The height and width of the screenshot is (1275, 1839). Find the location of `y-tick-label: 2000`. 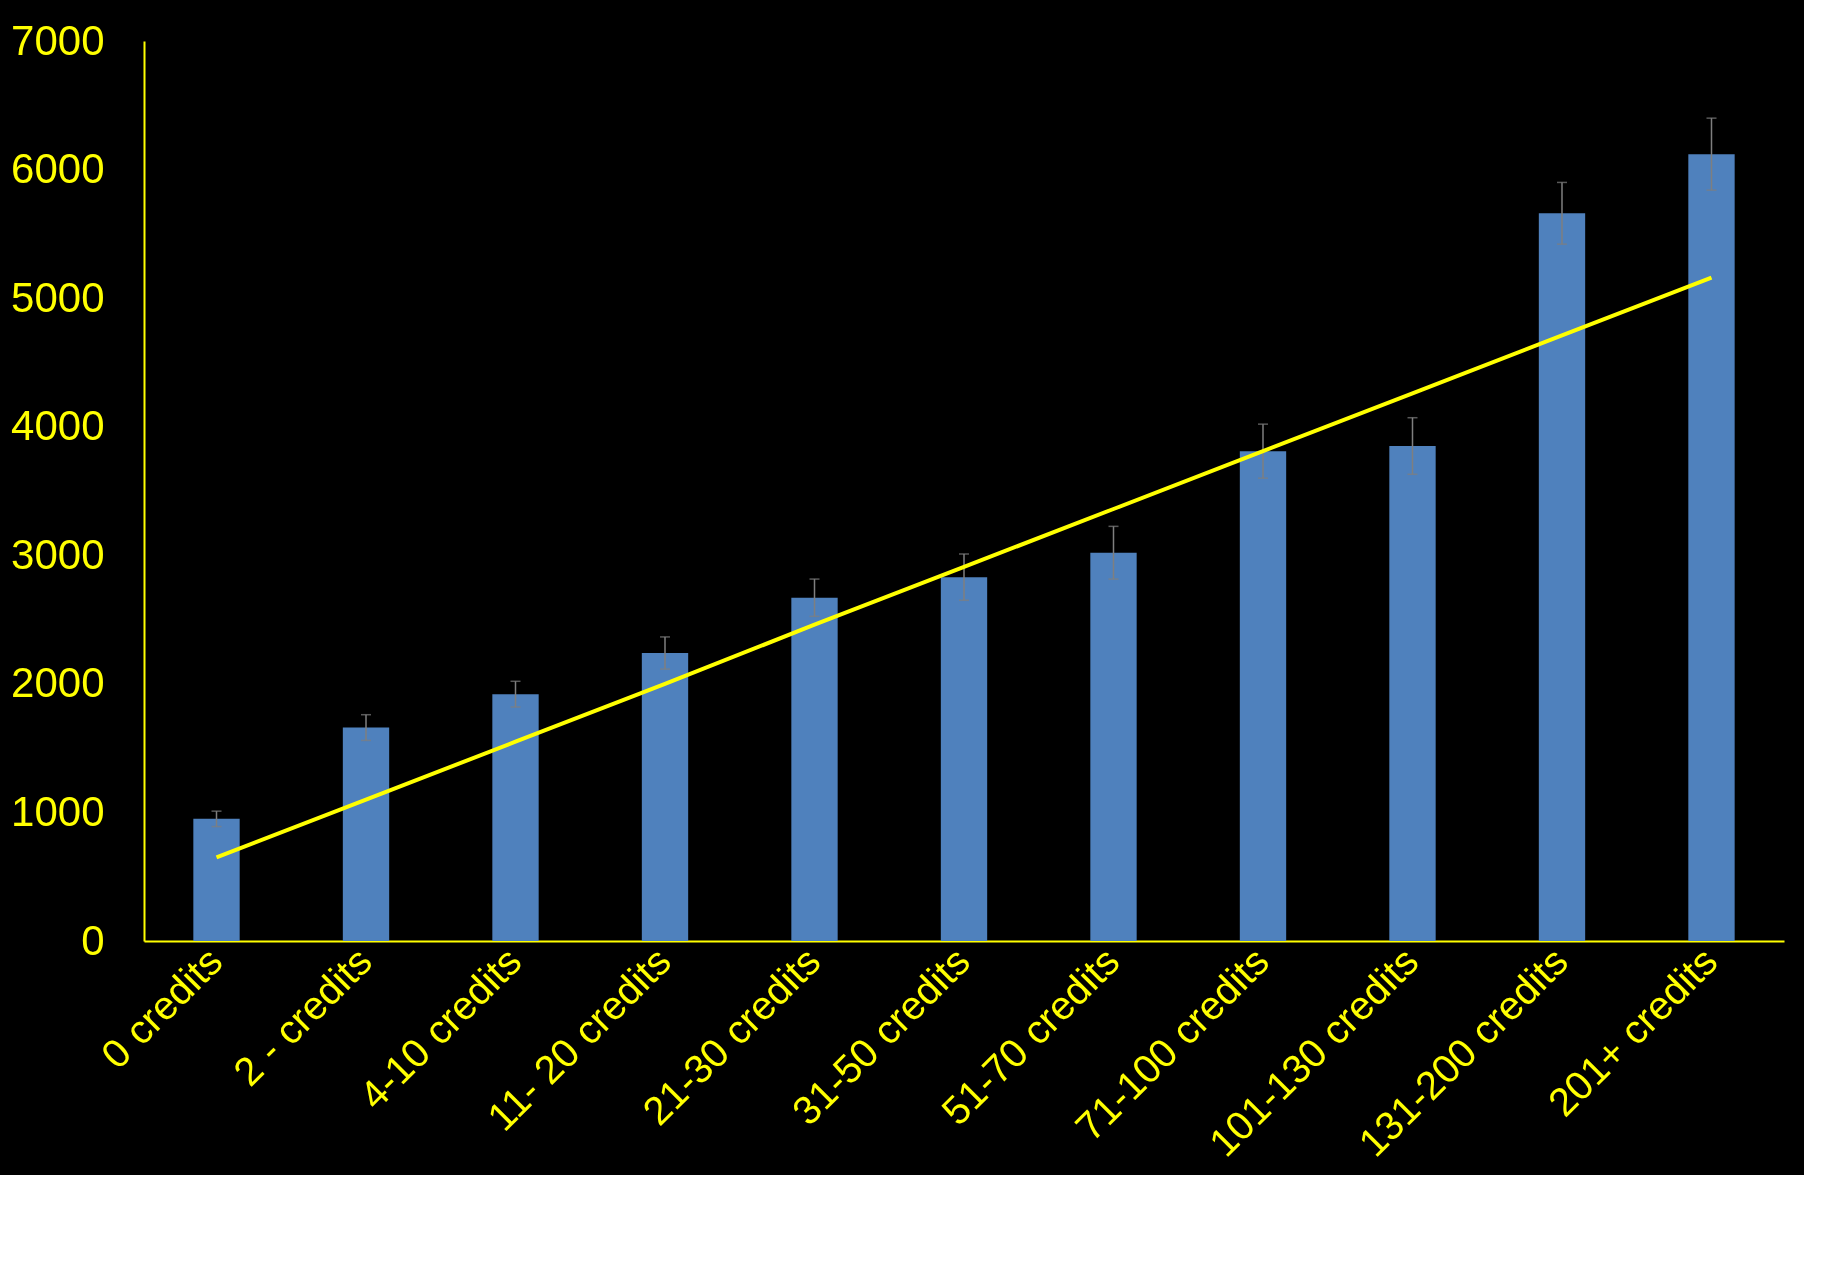

y-tick-label: 2000 is located at coordinates (58, 683).